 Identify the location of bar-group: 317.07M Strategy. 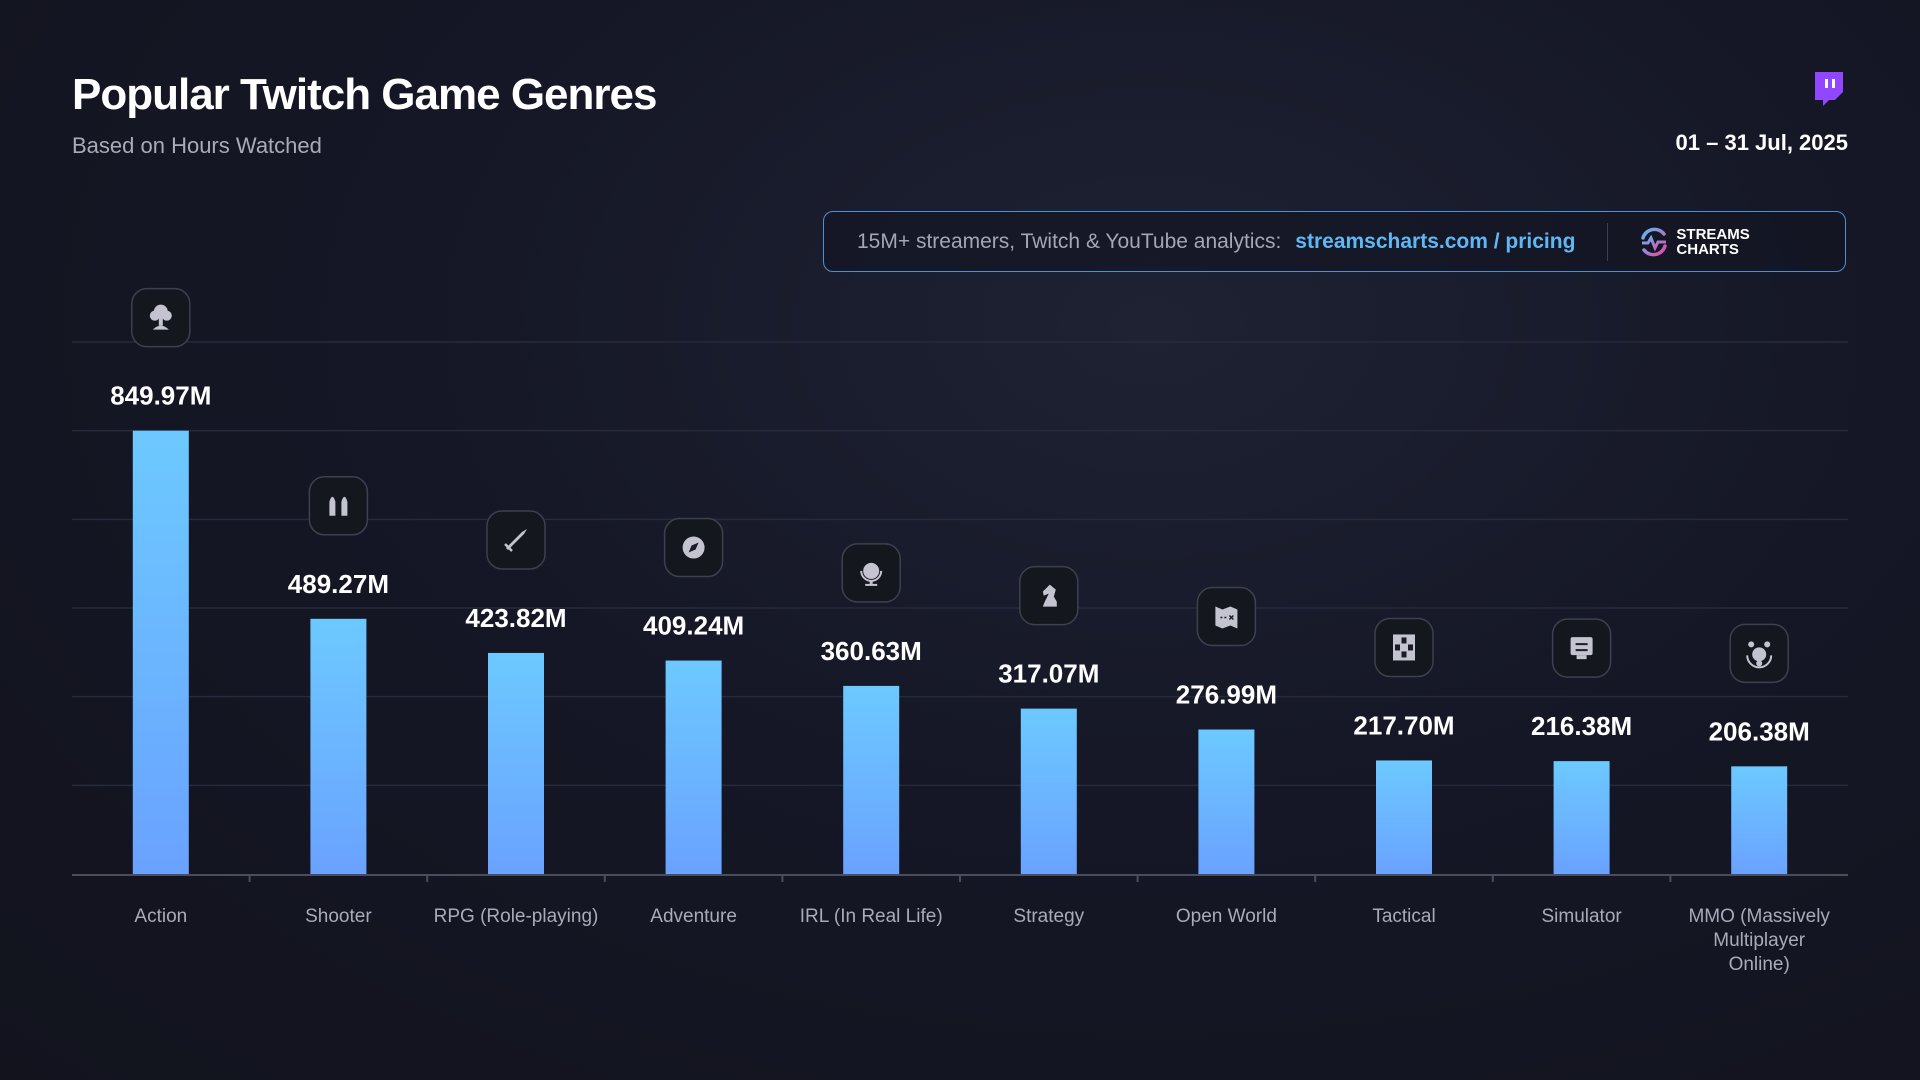
(1048, 746).